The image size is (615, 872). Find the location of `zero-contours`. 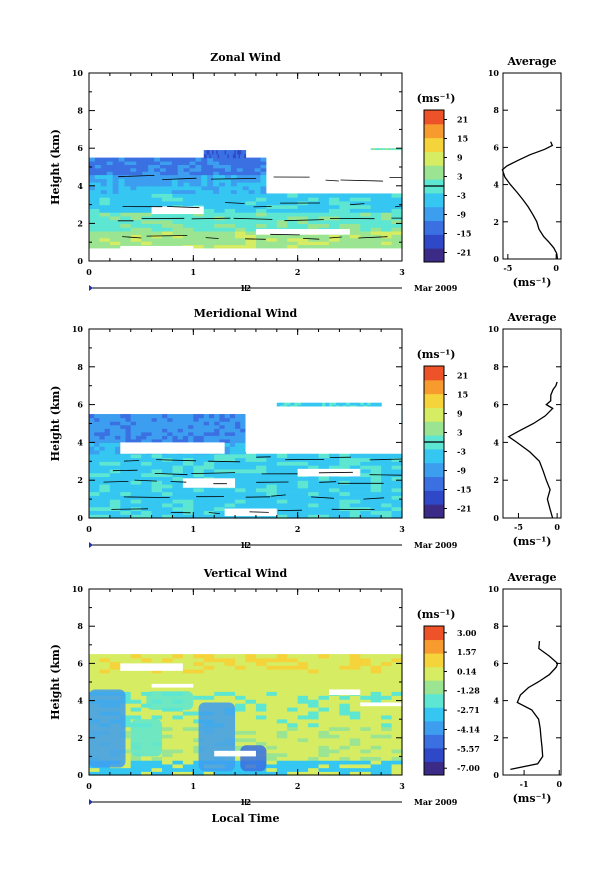

zero-contours is located at coordinates (253, 485).